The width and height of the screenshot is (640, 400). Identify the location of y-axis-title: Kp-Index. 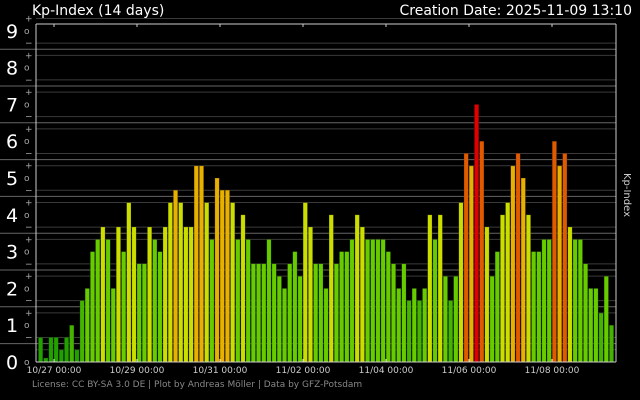
(626, 195).